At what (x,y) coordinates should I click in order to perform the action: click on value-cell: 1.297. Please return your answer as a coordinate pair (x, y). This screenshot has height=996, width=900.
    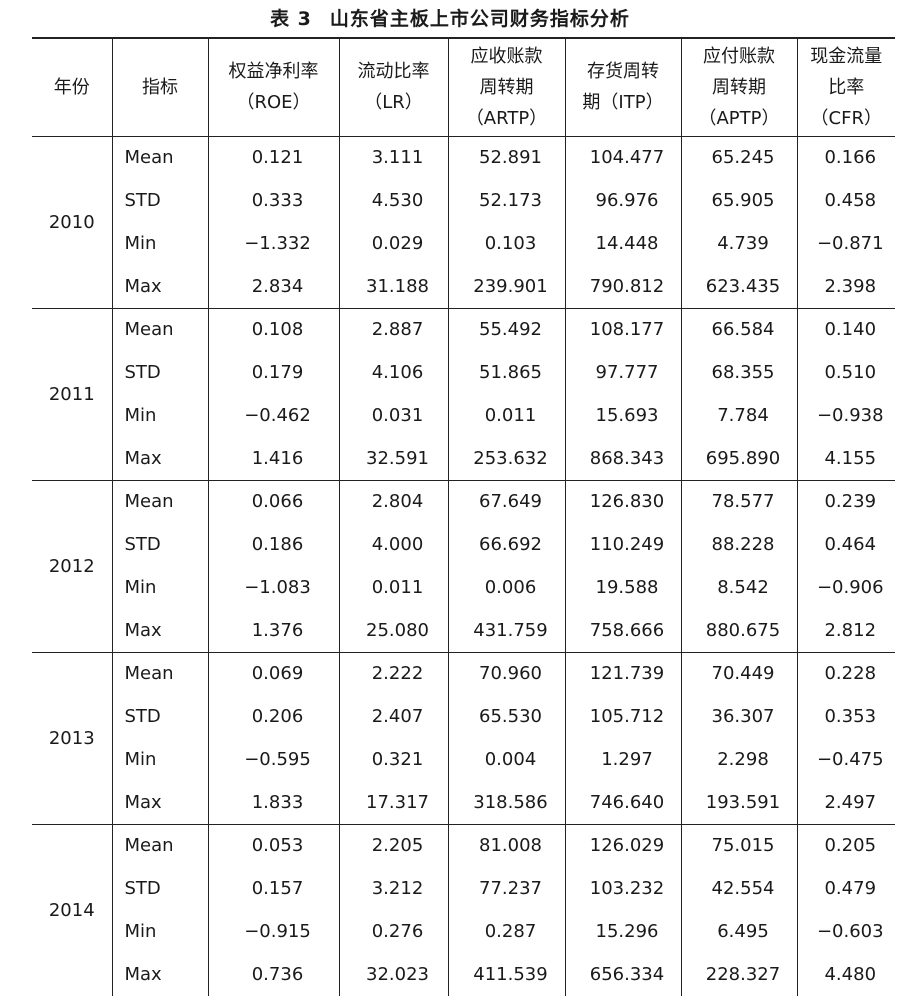
    Looking at the image, I should click on (623, 759).